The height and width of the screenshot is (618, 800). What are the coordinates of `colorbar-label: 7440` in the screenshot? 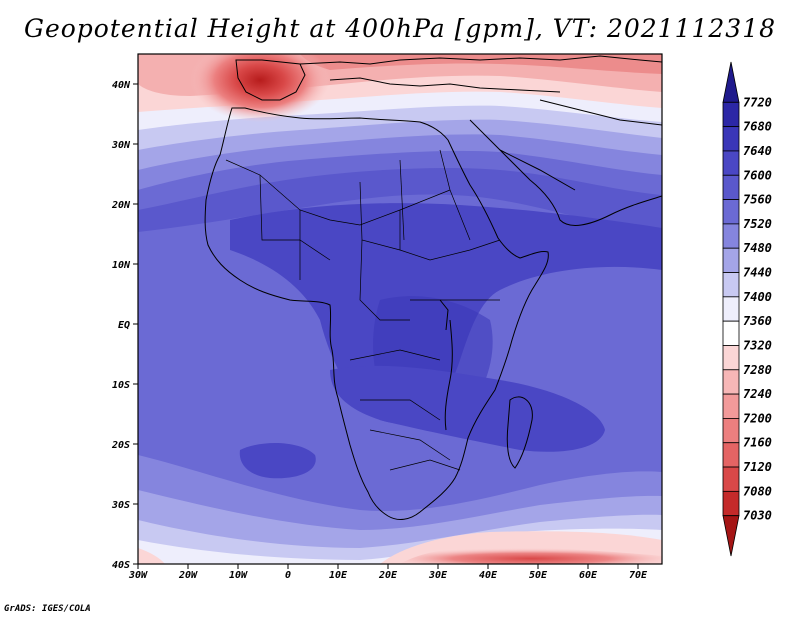 It's located at (757, 273).